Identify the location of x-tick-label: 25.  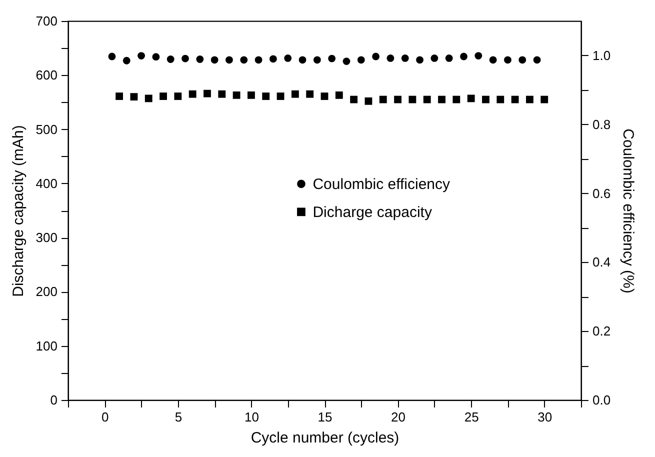
(471, 417).